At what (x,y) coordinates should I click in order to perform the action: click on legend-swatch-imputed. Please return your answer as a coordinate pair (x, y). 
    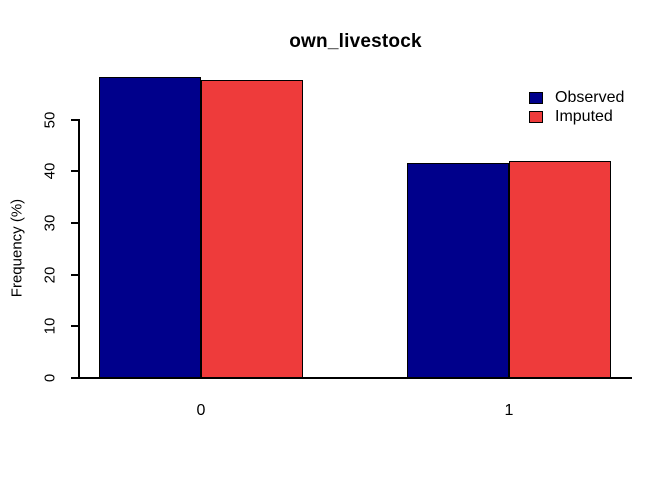
    Looking at the image, I should click on (536, 117).